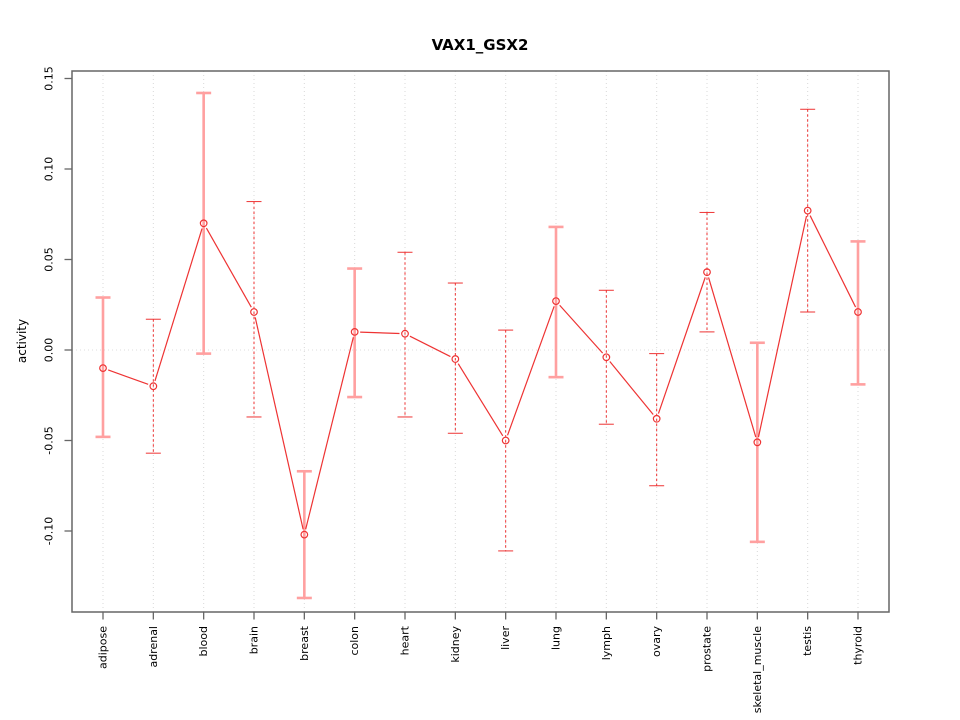  Describe the element at coordinates (404, 640) in the screenshot. I see `x-tick-label-heart: heart` at that location.